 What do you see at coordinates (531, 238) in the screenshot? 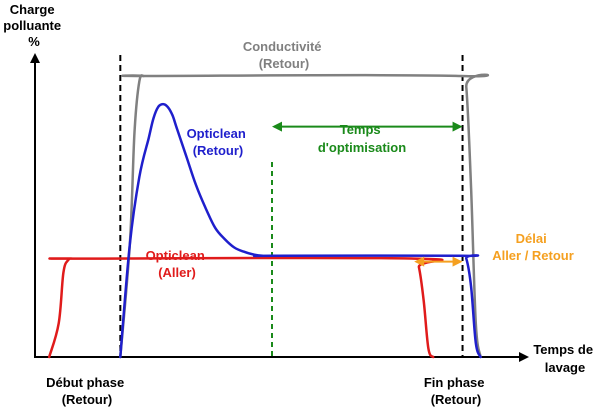
I see `delai-aller-retour-label-line-1: Délai` at bounding box center [531, 238].